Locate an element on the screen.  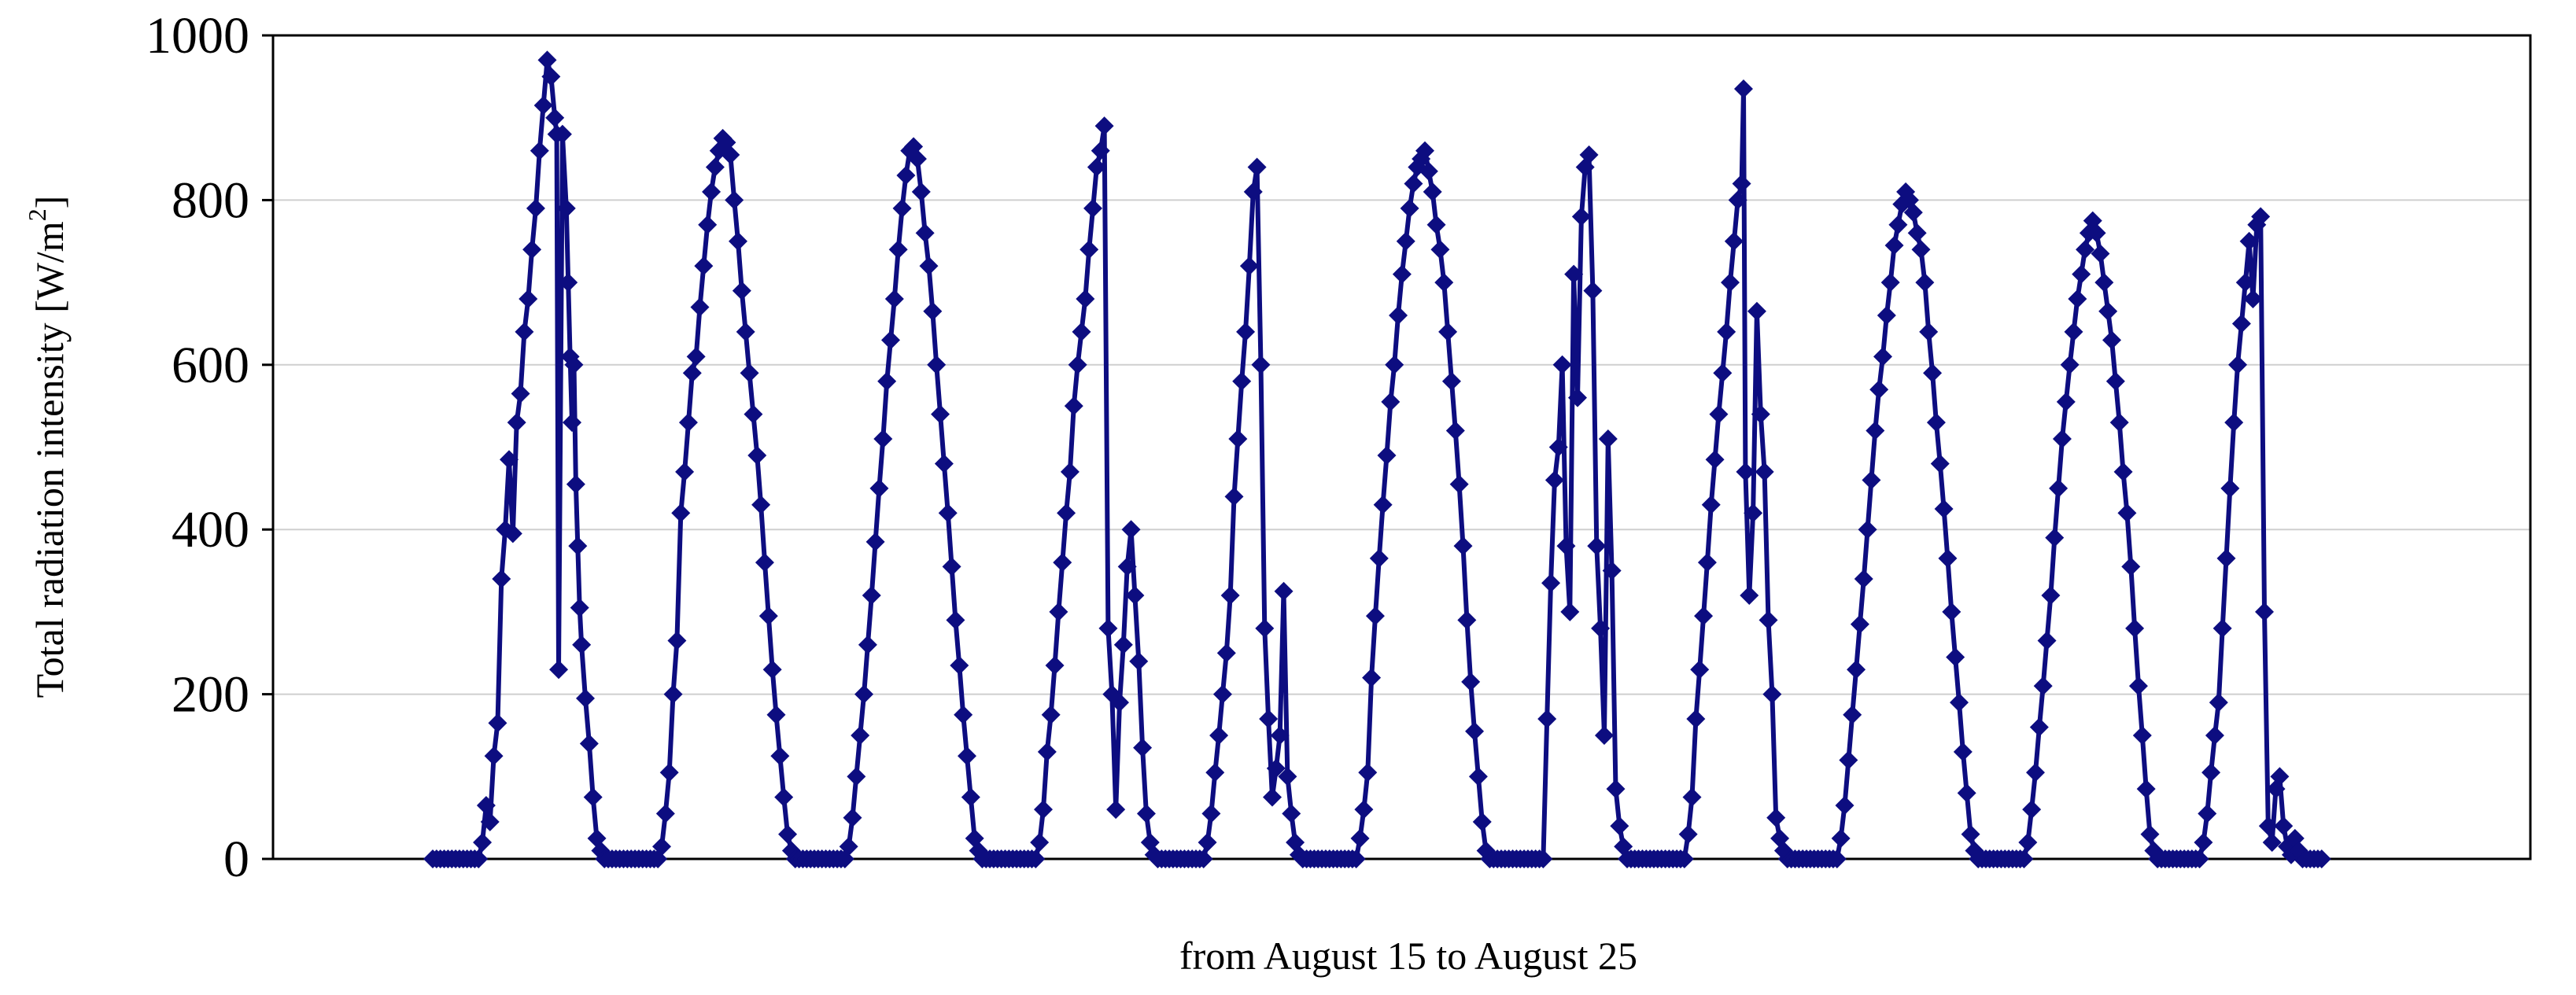
y-axis-label-text: Total radiation intensity [W/m is located at coordinates (50, 459).